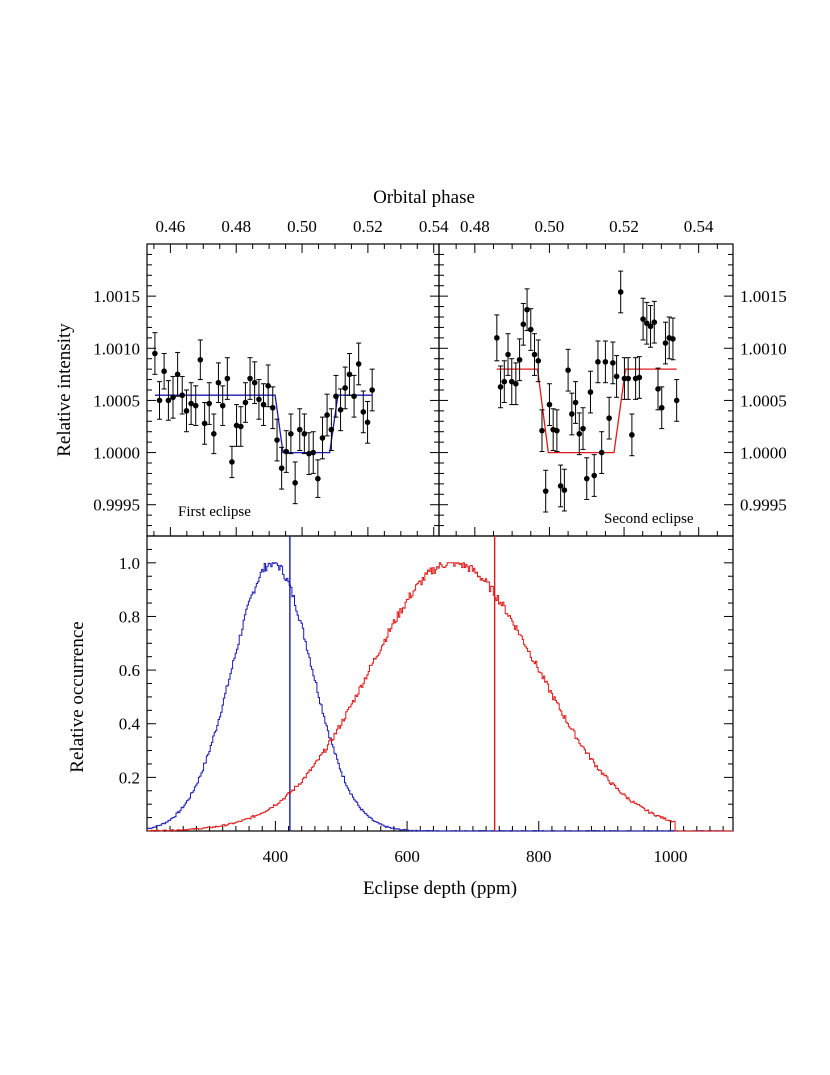 The height and width of the screenshot is (1075, 830). I want to click on intensity-tick-label: 1.0010, so click(763, 348).